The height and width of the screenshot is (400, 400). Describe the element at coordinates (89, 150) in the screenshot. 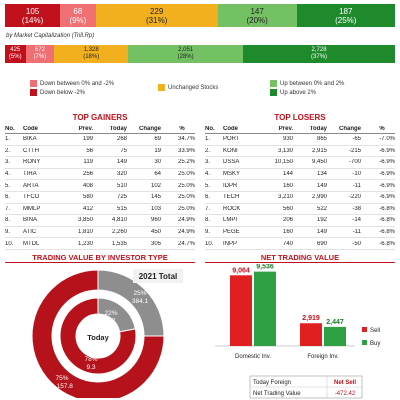

I see `table-cell: 56` at that location.